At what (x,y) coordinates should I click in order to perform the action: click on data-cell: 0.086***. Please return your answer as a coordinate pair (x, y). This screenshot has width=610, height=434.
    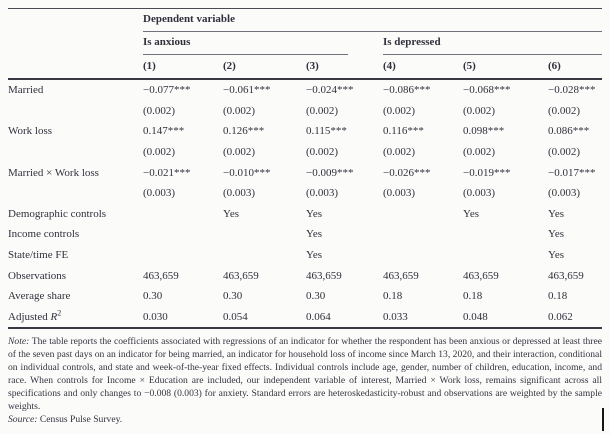
    Looking at the image, I should click on (569, 131).